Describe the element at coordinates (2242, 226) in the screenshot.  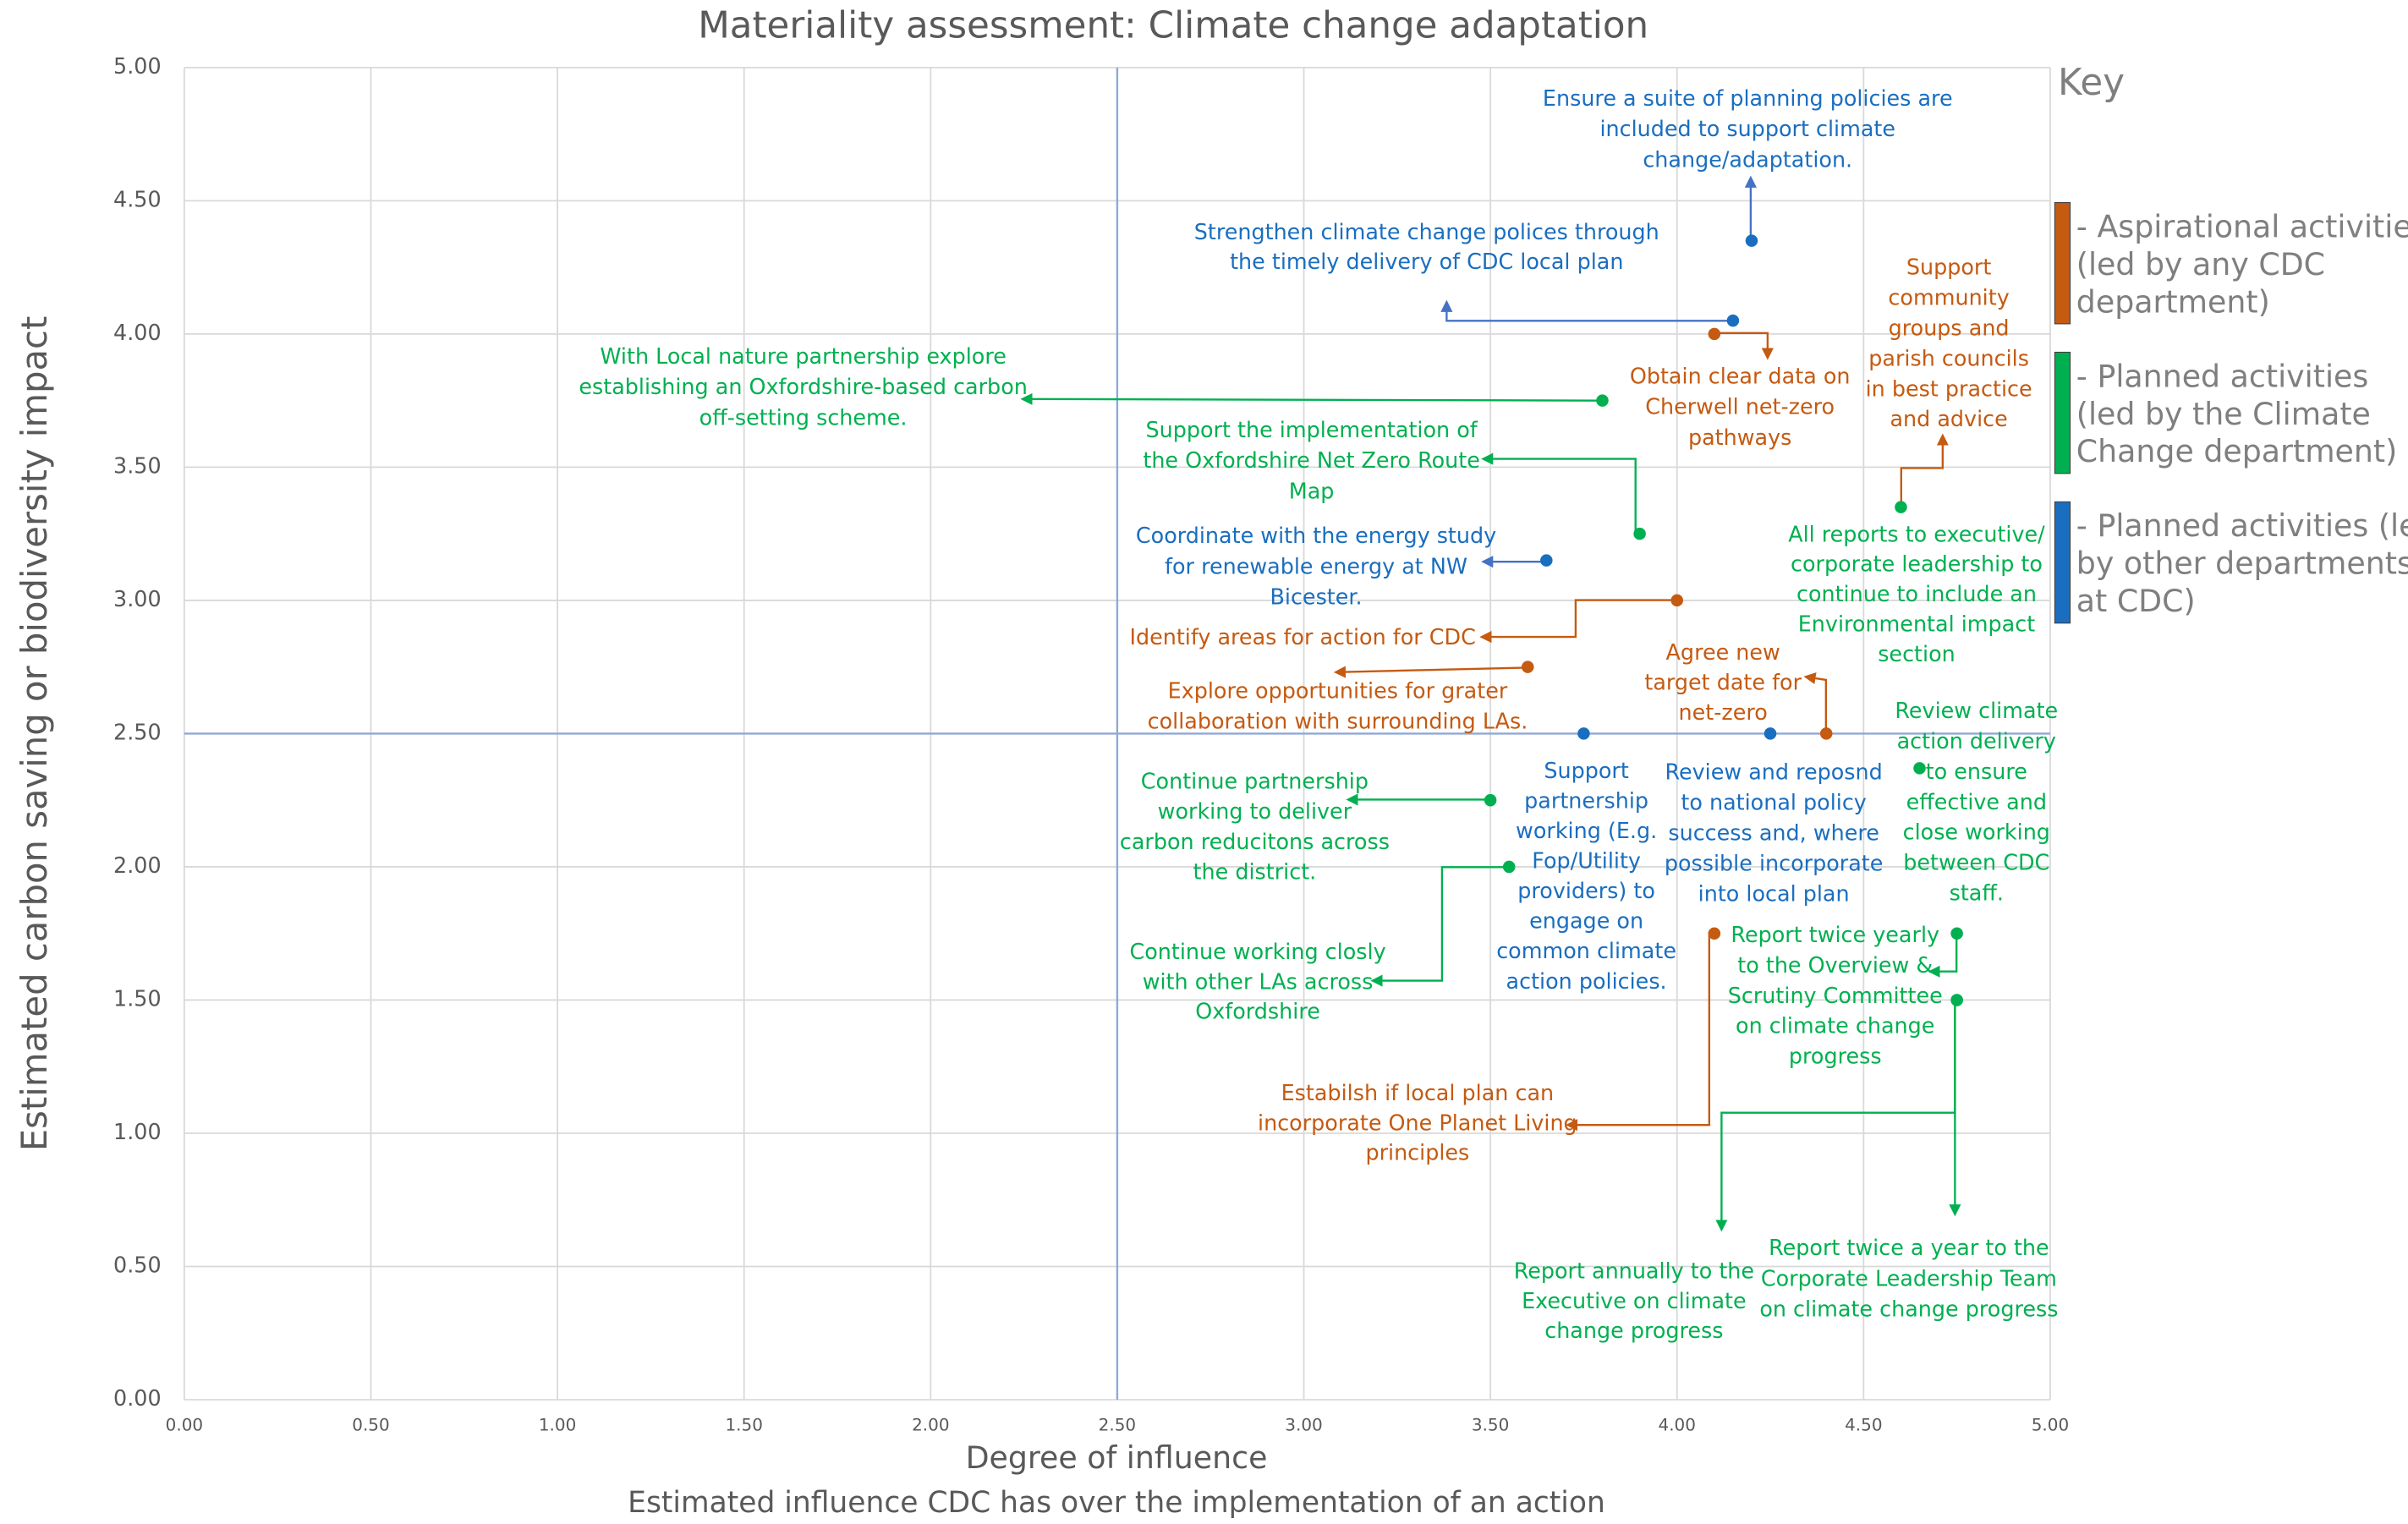
I see `legend-entry-line: - Aspirational activities` at that location.